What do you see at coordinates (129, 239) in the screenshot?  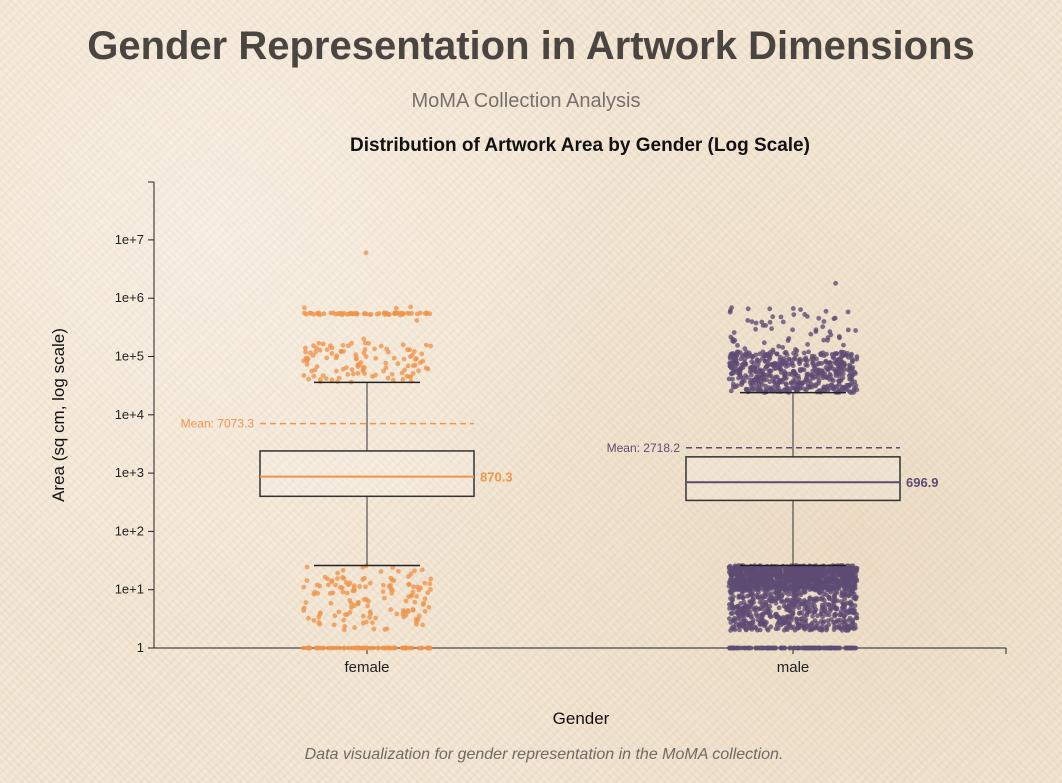 I see `y-tick-label: 1e+7` at bounding box center [129, 239].